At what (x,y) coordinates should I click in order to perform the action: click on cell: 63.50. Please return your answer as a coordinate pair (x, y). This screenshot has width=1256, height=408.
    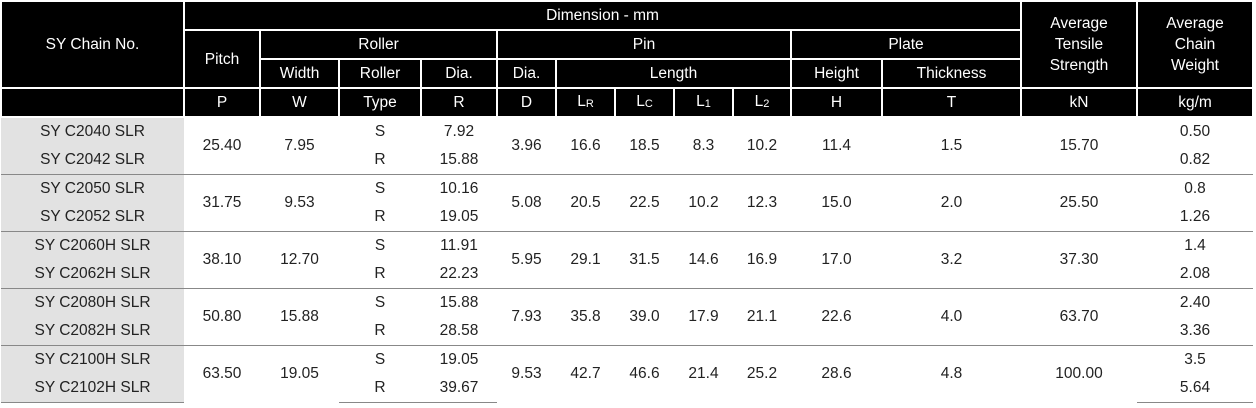
    Looking at the image, I should click on (222, 374).